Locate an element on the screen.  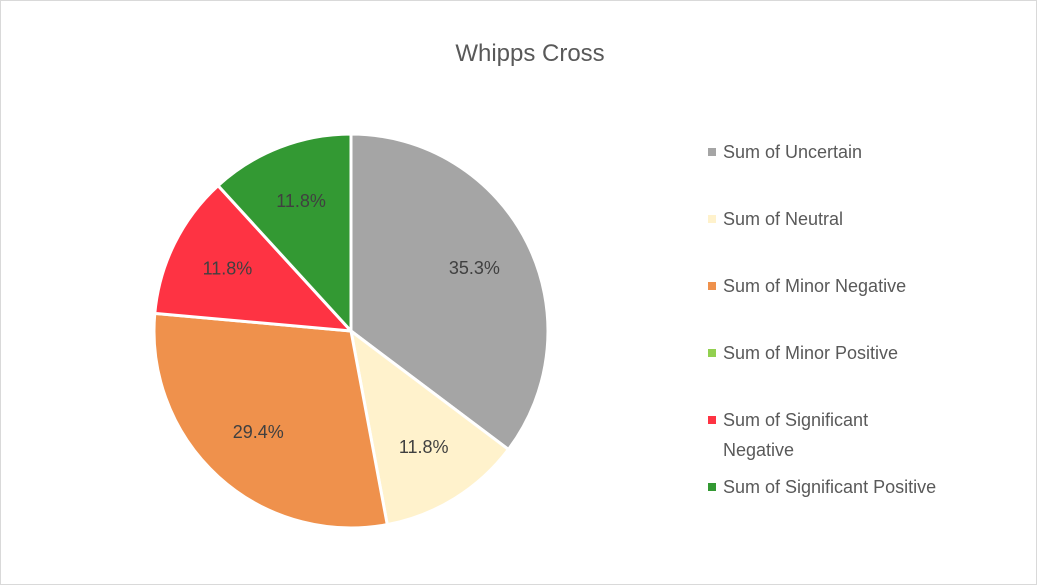
legend-label: Sum of Minor Negative is located at coordinates (815, 286).